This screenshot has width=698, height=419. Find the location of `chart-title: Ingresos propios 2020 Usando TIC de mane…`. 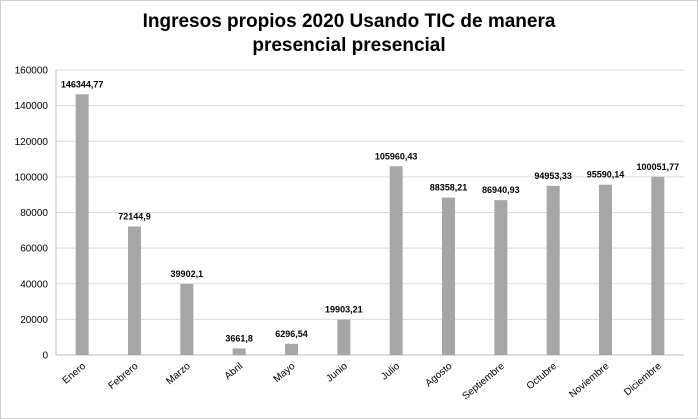

chart-title: Ingresos propios 2020 Usando TIC de mane… is located at coordinates (349, 34).